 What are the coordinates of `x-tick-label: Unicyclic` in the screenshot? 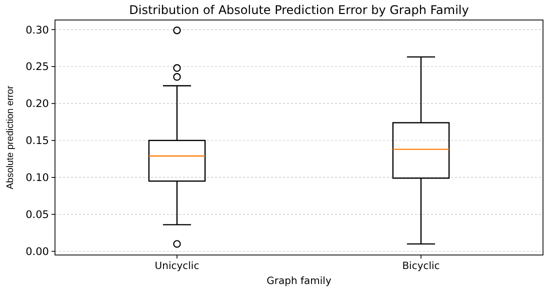 It's located at (177, 266).